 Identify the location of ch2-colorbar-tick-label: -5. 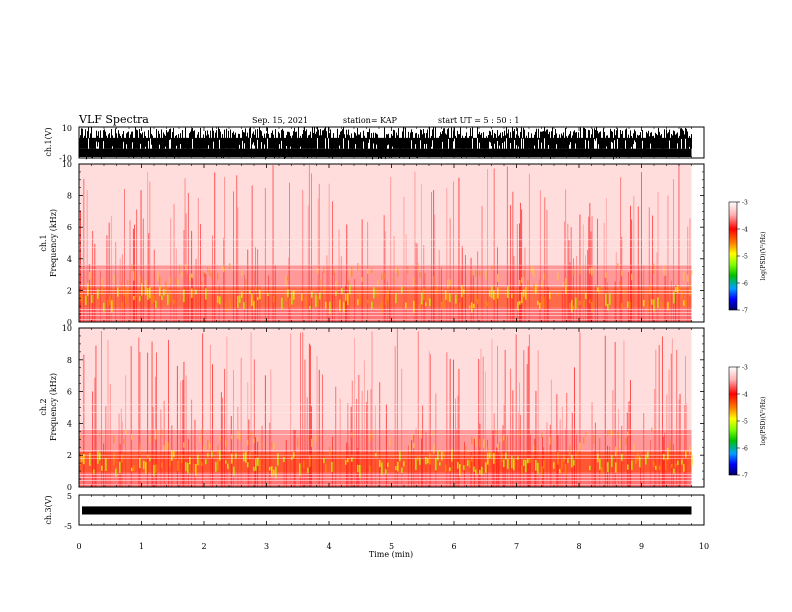
(745, 422).